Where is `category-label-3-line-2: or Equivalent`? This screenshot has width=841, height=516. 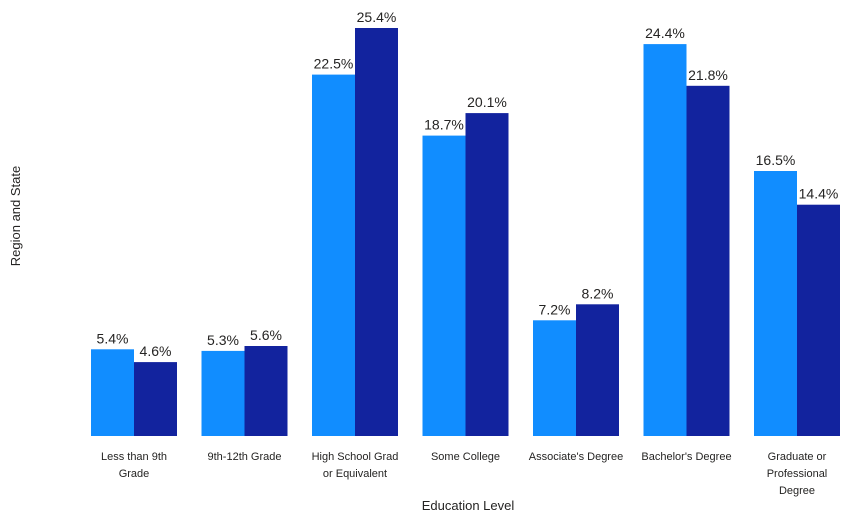
category-label-3-line-2: or Equivalent is located at coordinates (355, 474).